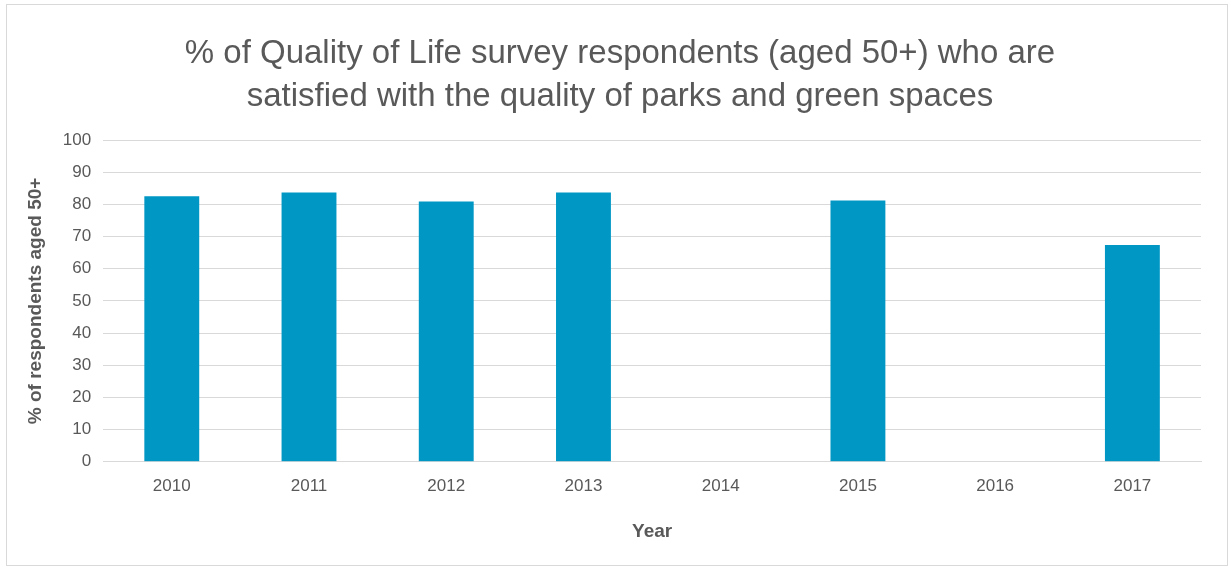  I want to click on x-tick-label: 2010, so click(171, 485).